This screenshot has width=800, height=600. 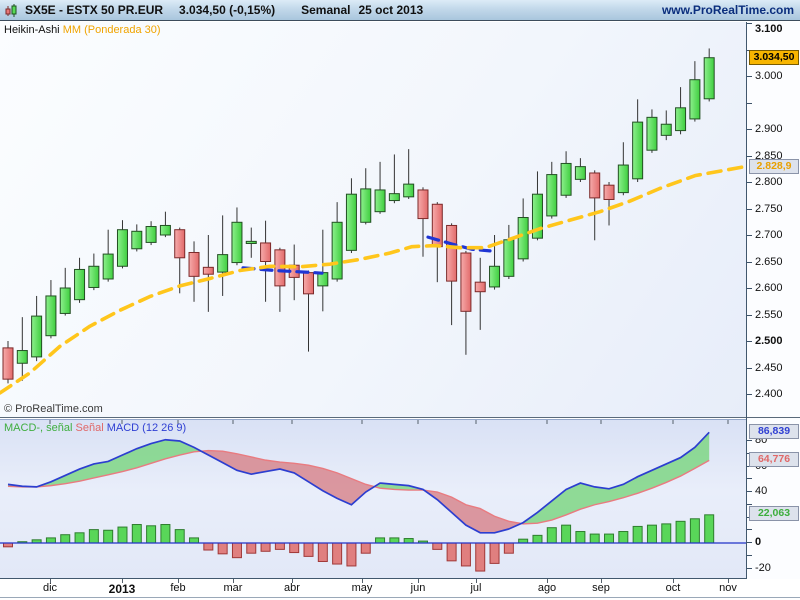 I want to click on axis-tick-label: 2.850, so click(x=769, y=155).